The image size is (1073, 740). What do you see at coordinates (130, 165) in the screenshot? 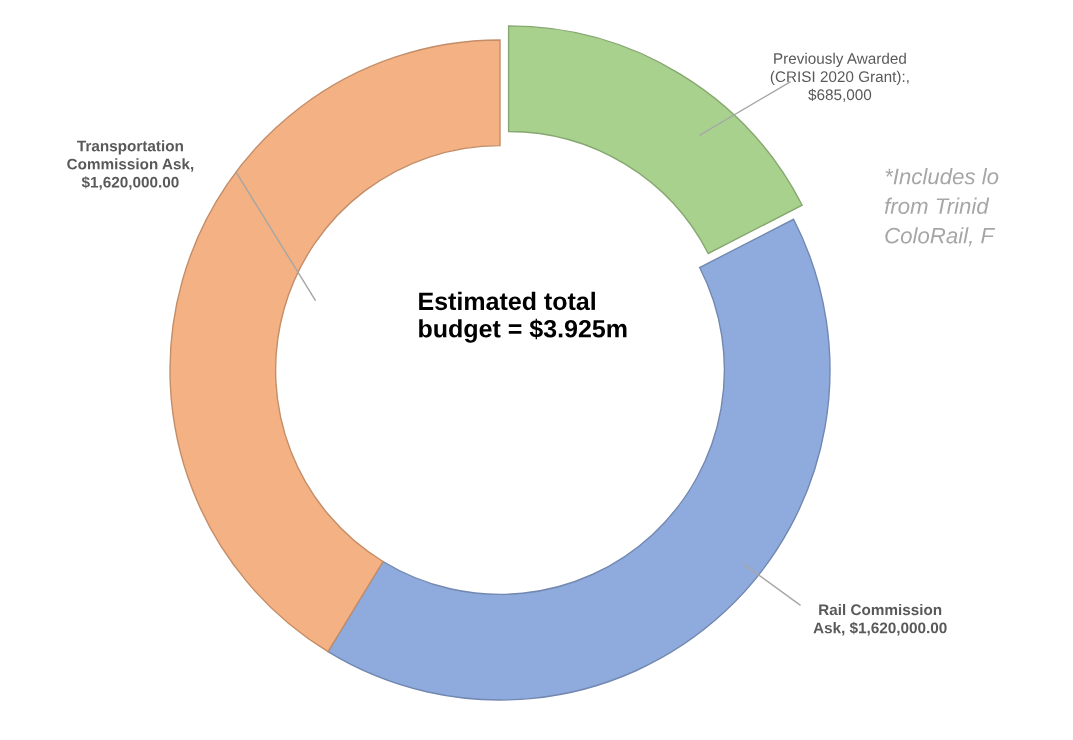
I see `slice-label: Transportation Commission Ask, $1,620,000.00` at bounding box center [130, 165].